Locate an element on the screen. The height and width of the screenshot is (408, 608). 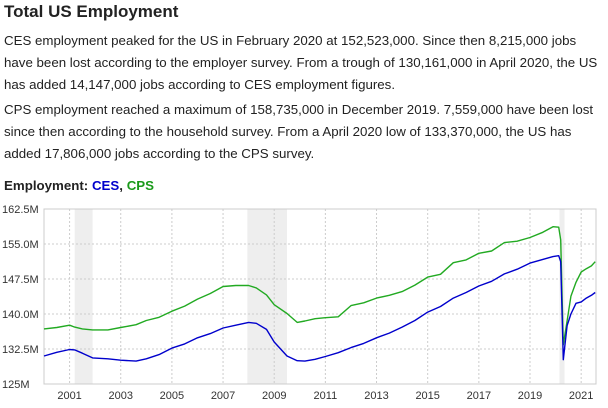
x-tick-label-5: 2011 is located at coordinates (326, 396).